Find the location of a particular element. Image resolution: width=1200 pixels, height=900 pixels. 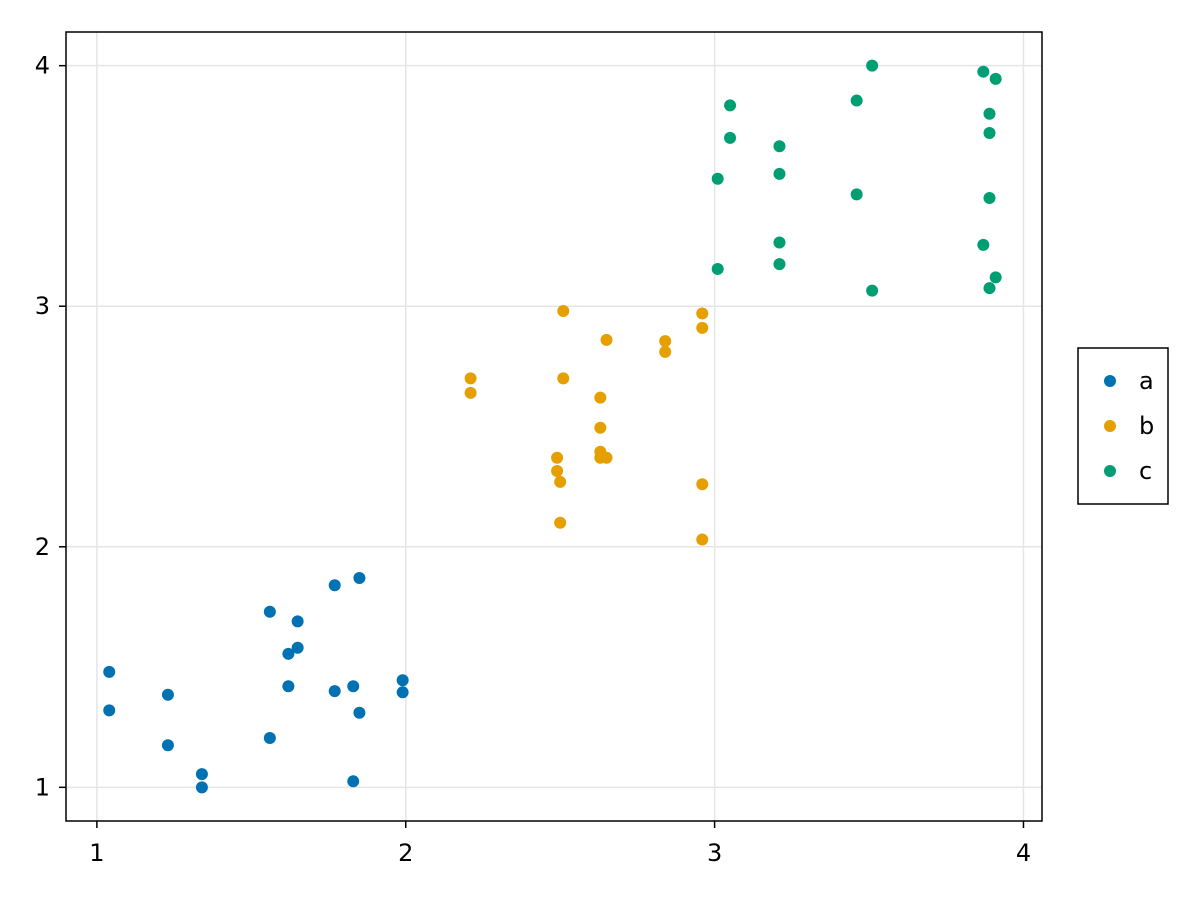

x-tick-label: 3 is located at coordinates (714, 853).